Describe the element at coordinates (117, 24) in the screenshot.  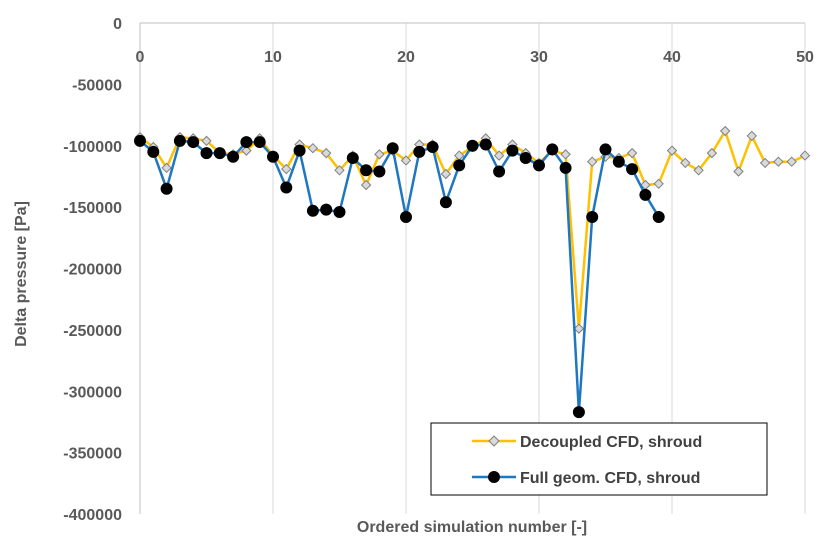
I see `y-tick-label: 0` at that location.